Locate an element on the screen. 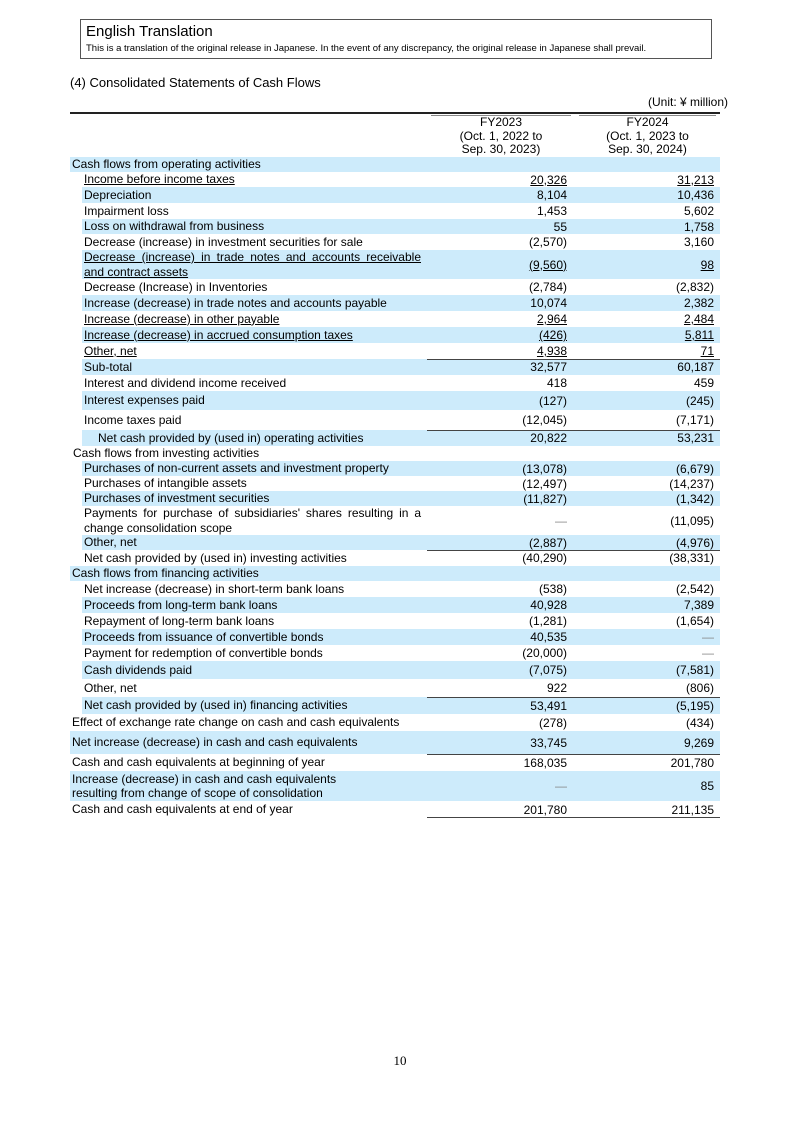 The height and width of the screenshot is (1131, 800). value-fy2023: (7,075) is located at coordinates (501, 670).